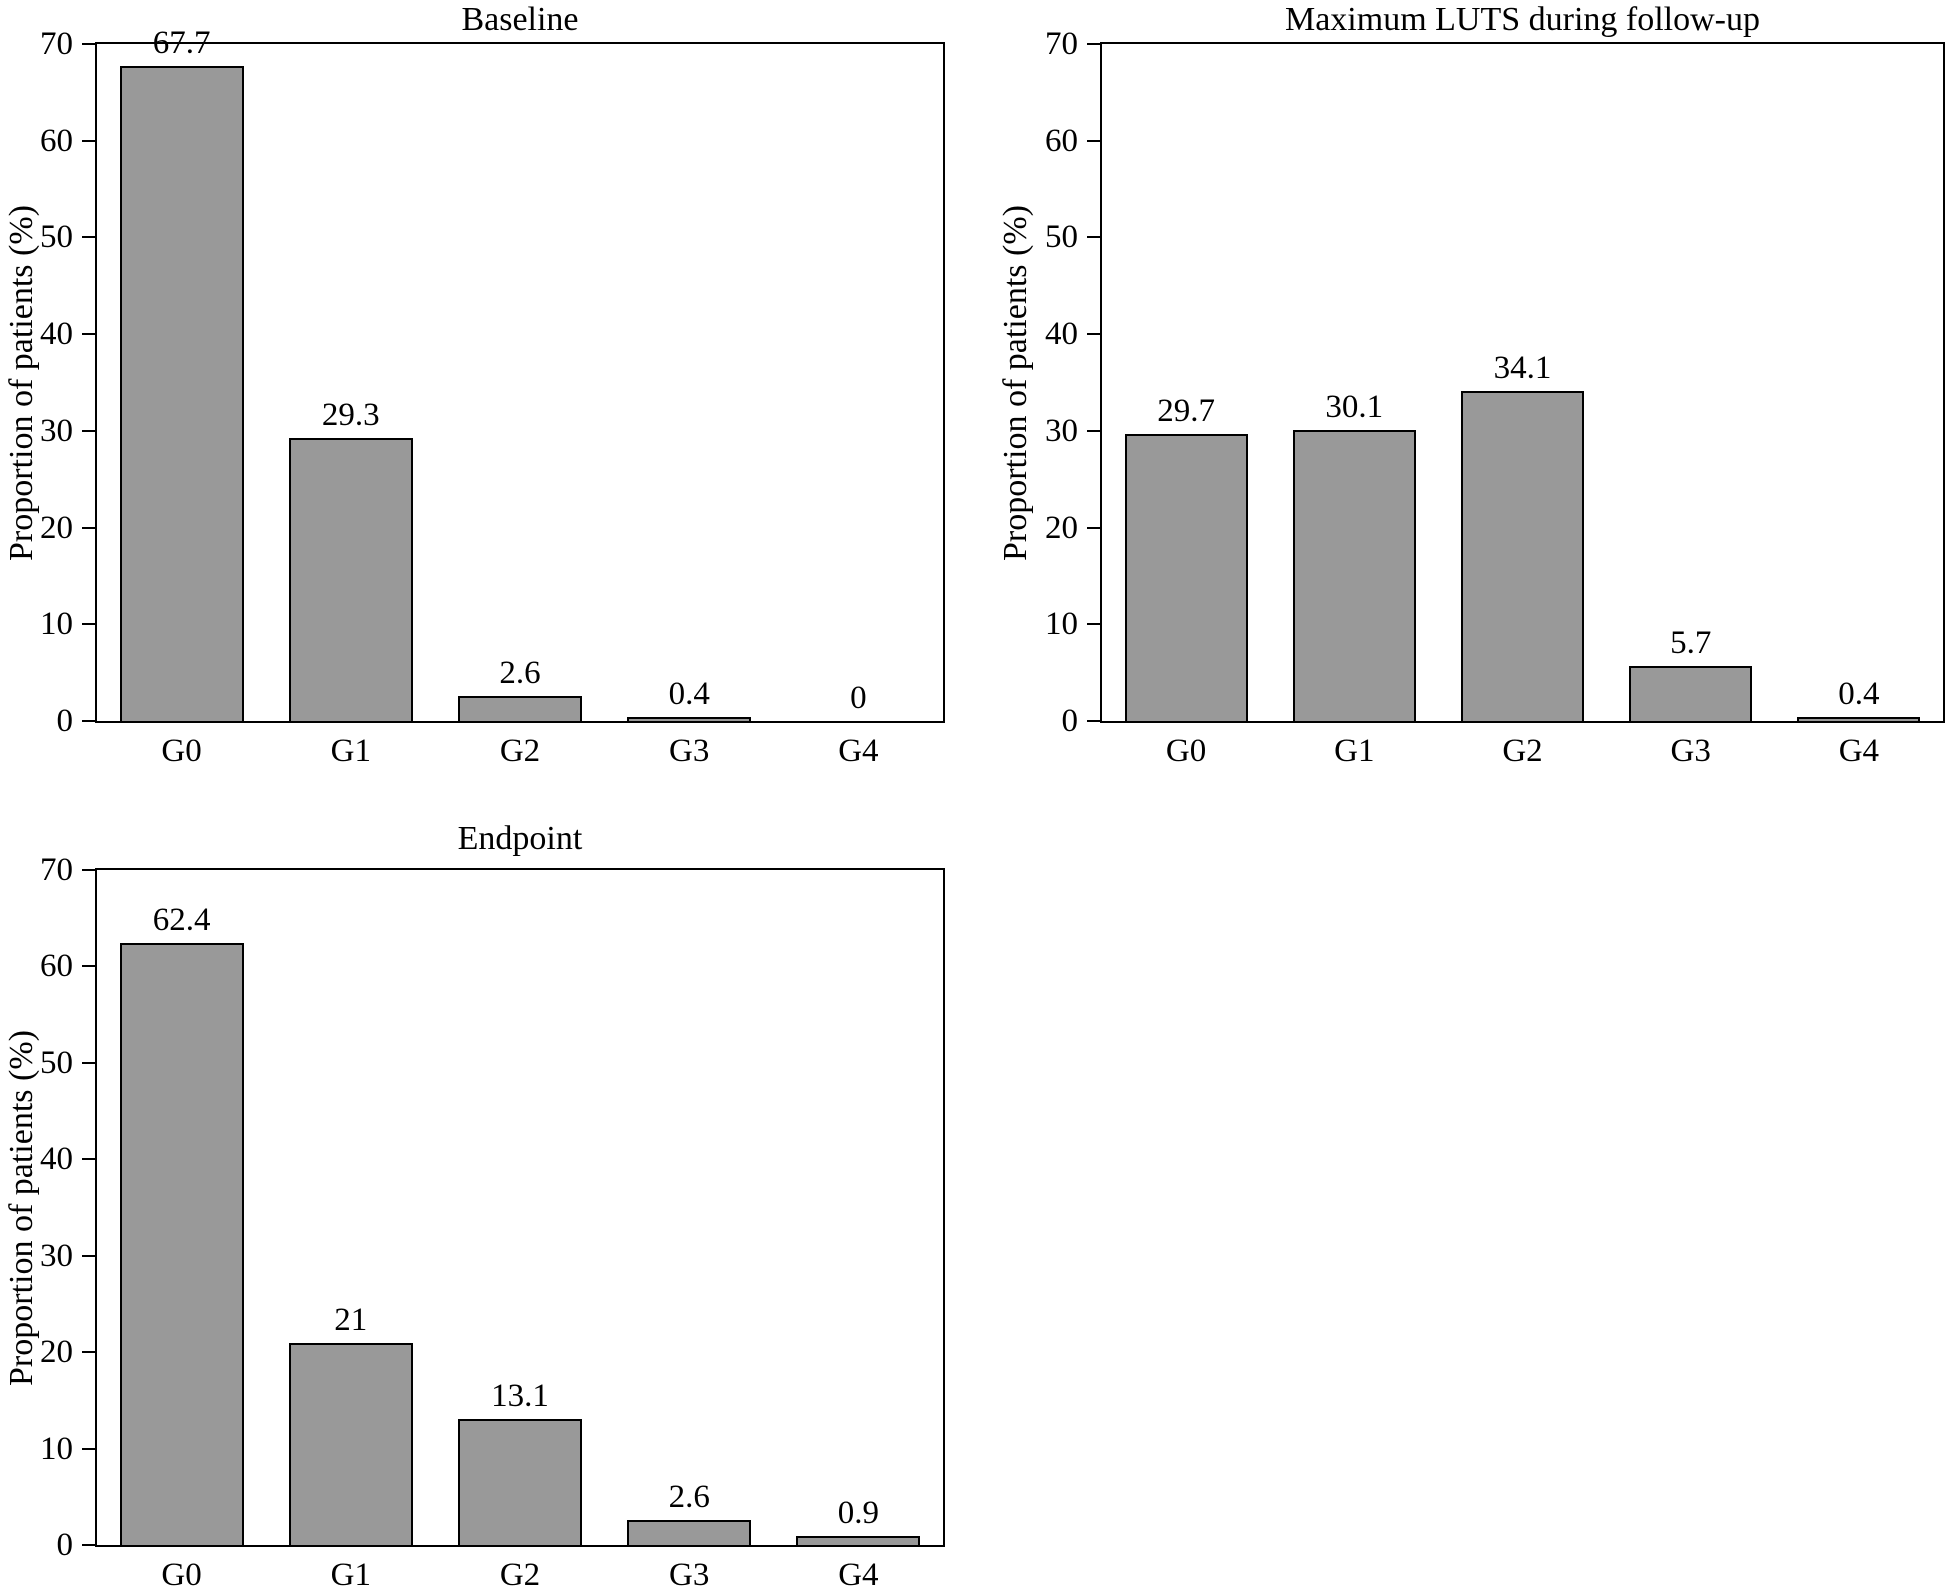 The image size is (1949, 1587). What do you see at coordinates (858, 698) in the screenshot?
I see `bar-value-label: 0` at bounding box center [858, 698].